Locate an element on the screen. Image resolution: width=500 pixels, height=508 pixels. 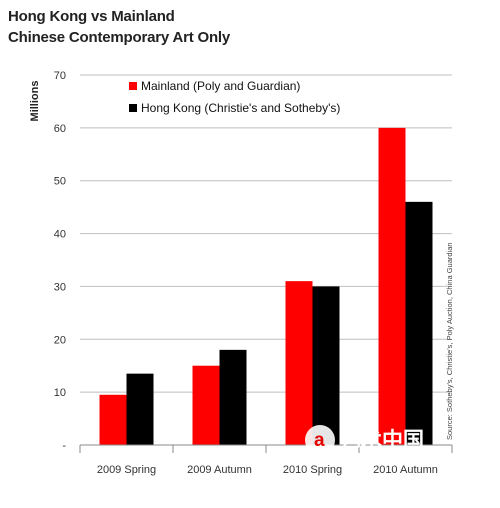
watermark-logo-icon is located at coordinates (320, 440).